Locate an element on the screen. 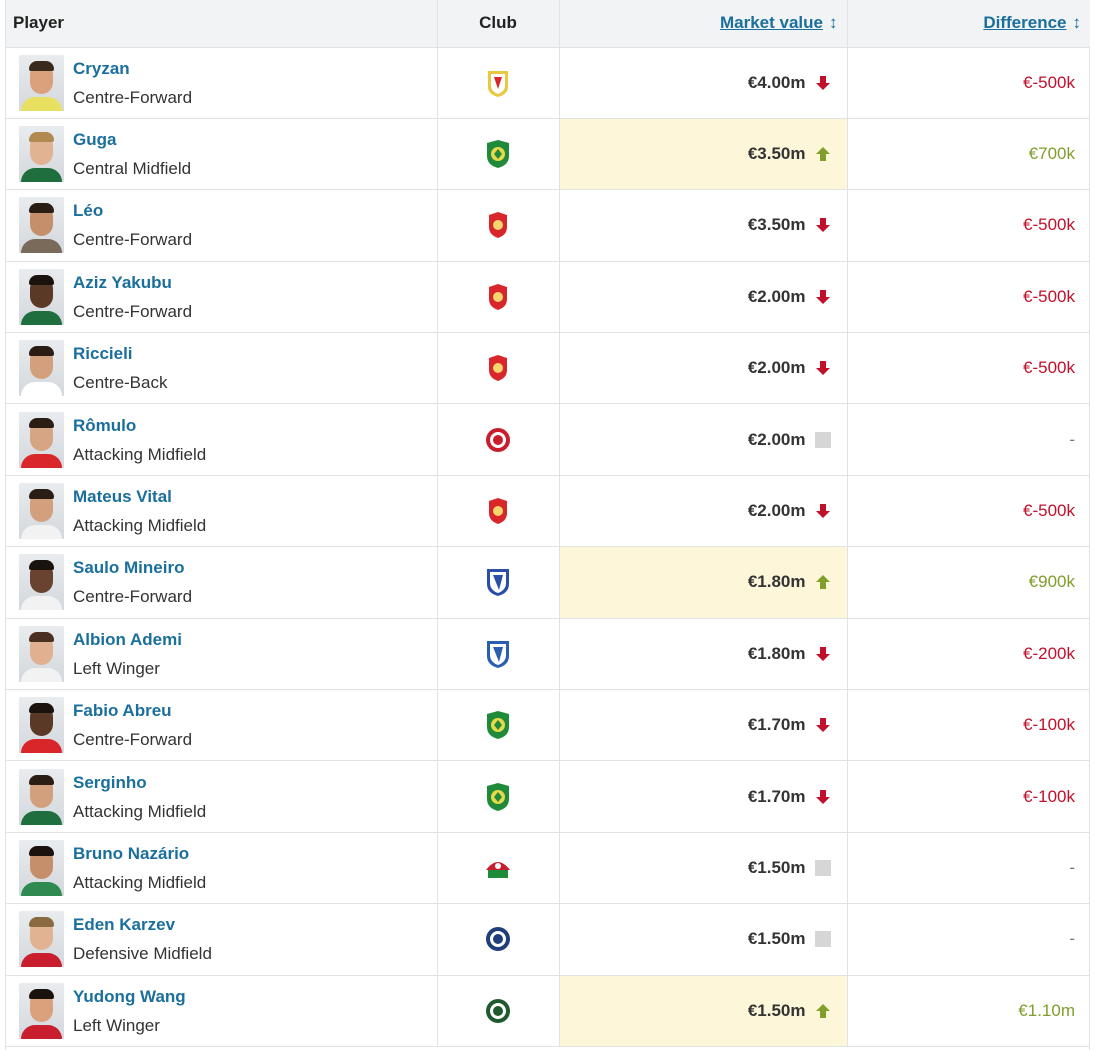  difference-value: €900k is located at coordinates (1051, 582).